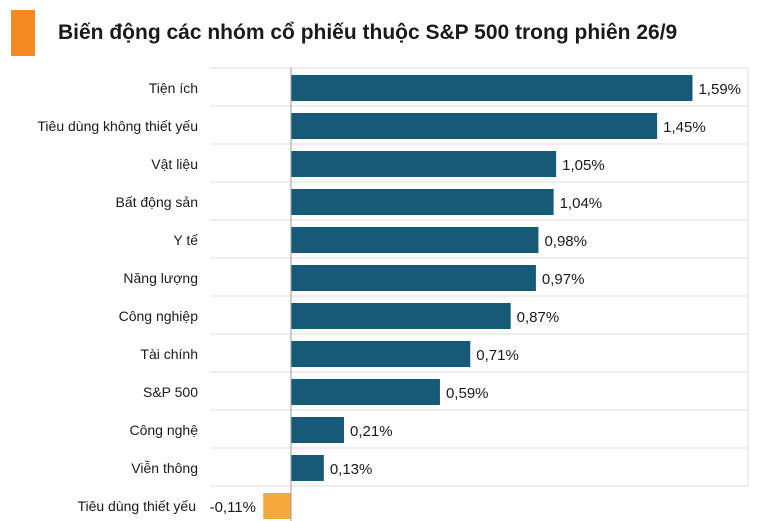 This screenshot has height=521, width=772. What do you see at coordinates (170, 392) in the screenshot?
I see `category-label: S&P 500` at bounding box center [170, 392].